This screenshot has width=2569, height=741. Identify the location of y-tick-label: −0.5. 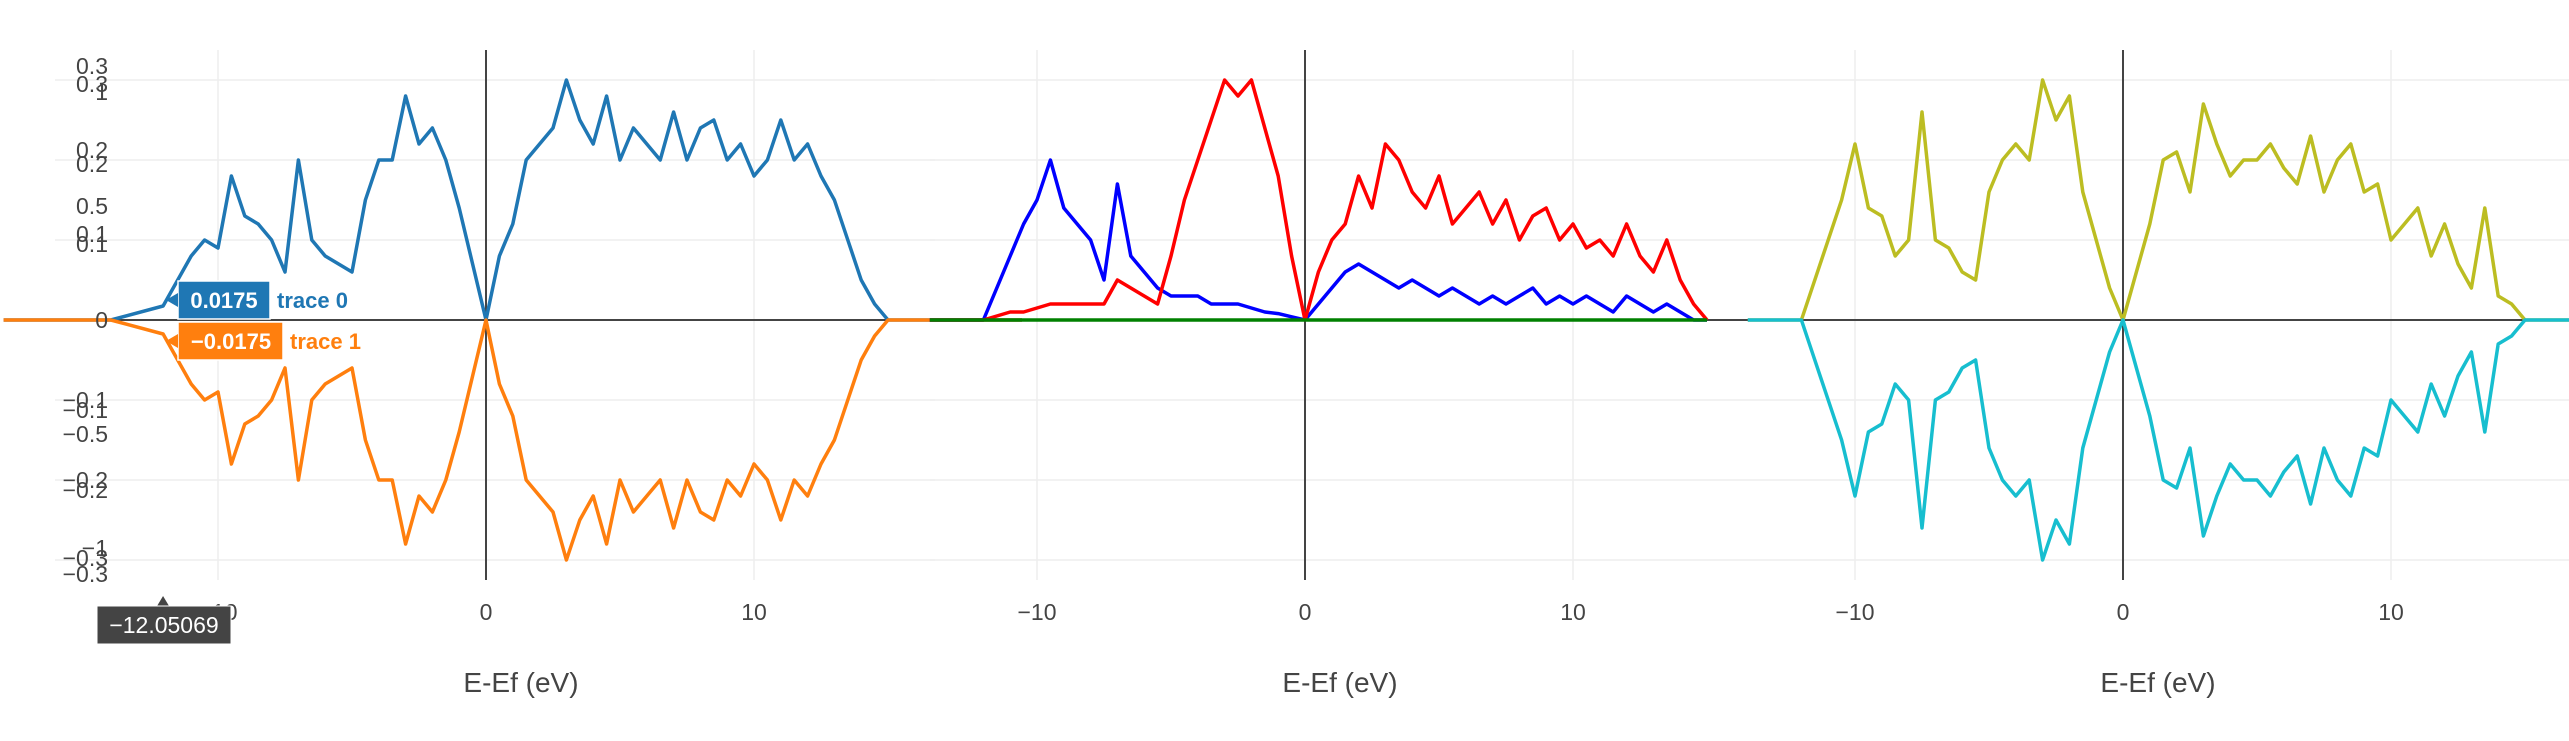
(85, 434).